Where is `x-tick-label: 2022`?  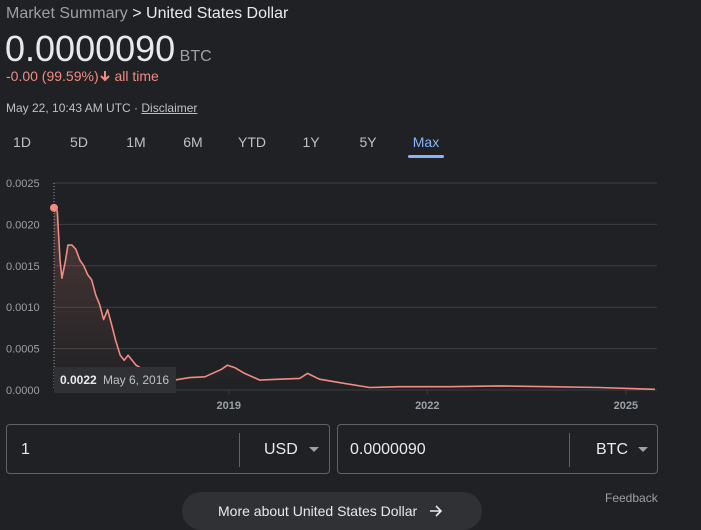
x-tick-label: 2022 is located at coordinates (427, 406).